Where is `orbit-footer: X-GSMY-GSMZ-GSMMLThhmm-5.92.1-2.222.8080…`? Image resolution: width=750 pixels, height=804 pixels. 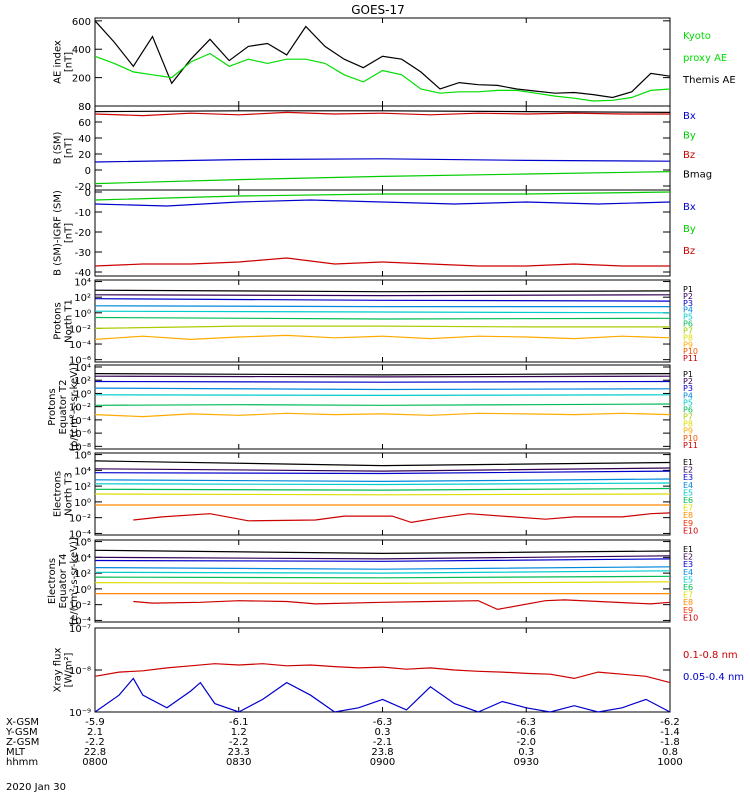
orbit-footer: X-GSMY-GSMZ-GSMMLThhmm-5.92.1-2.222.8080… is located at coordinates (344, 742).